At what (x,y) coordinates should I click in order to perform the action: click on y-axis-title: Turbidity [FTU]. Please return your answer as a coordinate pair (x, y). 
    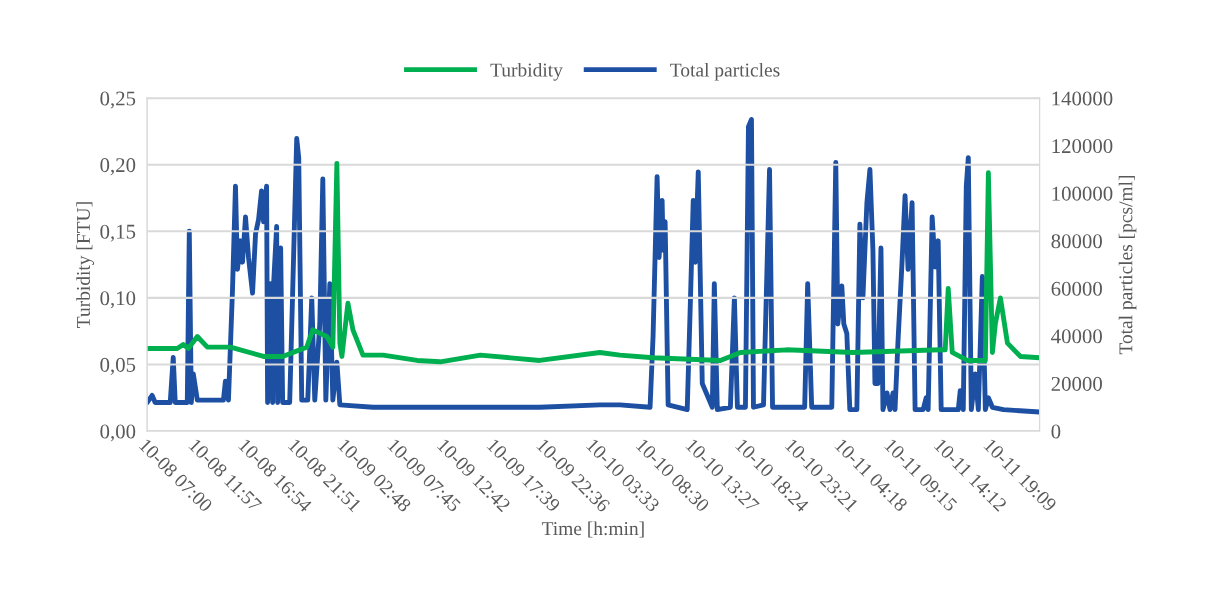
    Looking at the image, I should click on (85, 265).